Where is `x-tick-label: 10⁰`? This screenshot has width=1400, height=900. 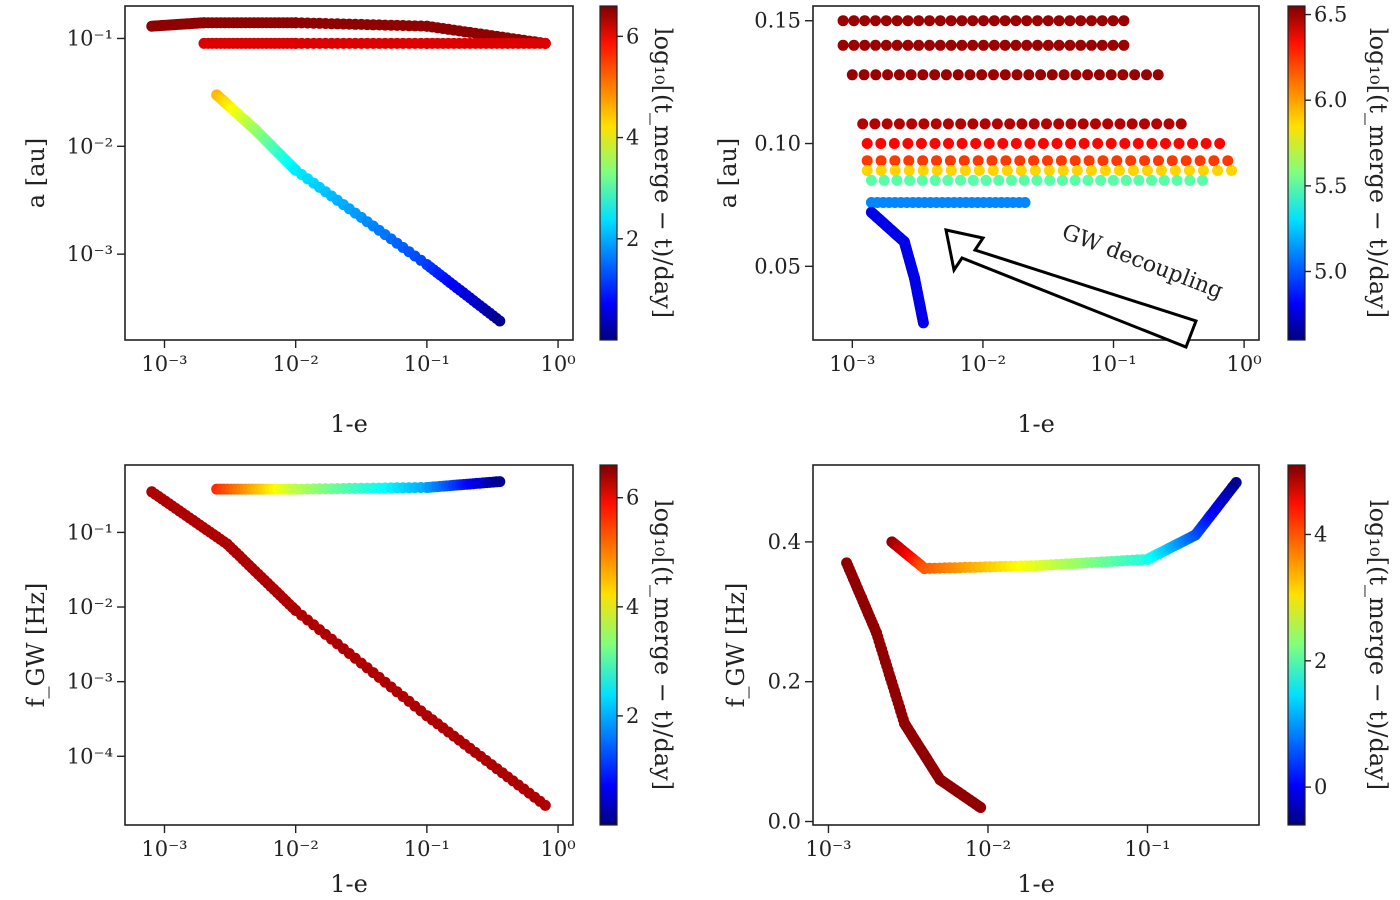 x-tick-label: 10⁰ is located at coordinates (557, 364).